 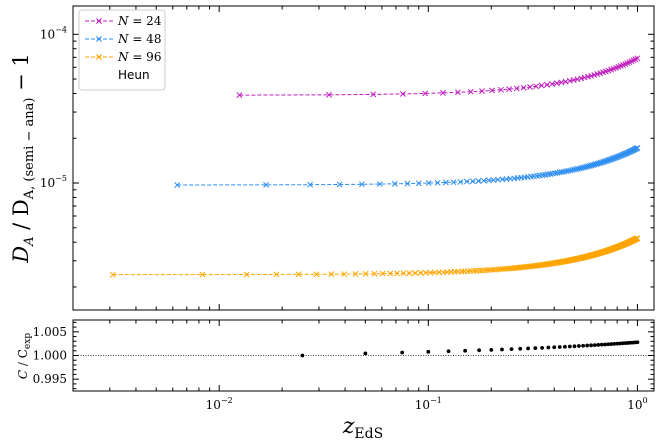 What do you see at coordinates (428, 404) in the screenshot?
I see `x-tick-label: 10⁻¹` at bounding box center [428, 404].